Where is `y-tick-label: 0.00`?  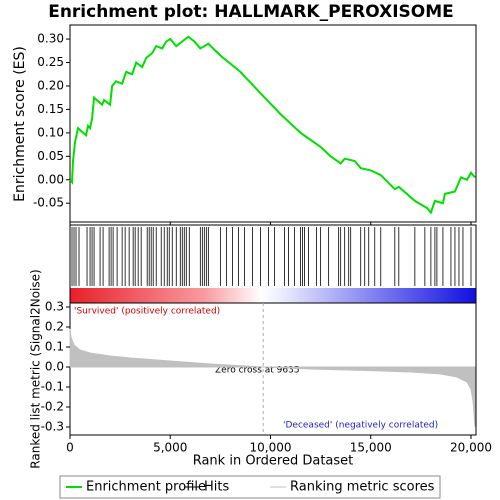 y-tick-label: 0.00 is located at coordinates (50, 179).